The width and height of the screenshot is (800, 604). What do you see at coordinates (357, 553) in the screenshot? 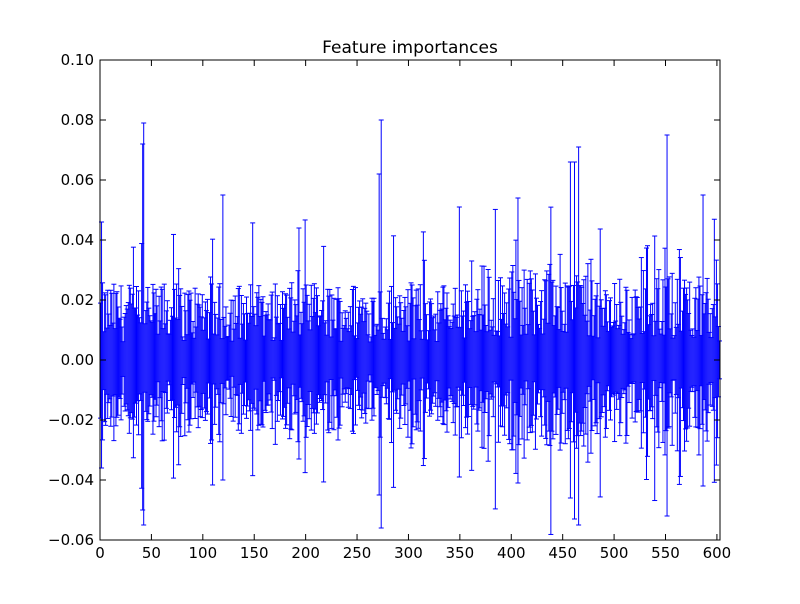
I see `x-tick-label: 250` at bounding box center [357, 553].